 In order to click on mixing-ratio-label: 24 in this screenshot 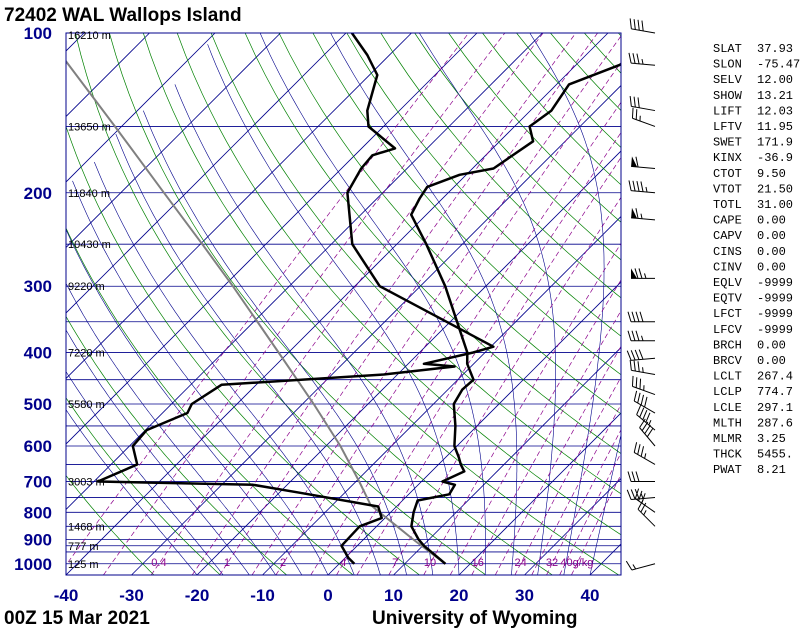, I will do `click(521, 563)`.